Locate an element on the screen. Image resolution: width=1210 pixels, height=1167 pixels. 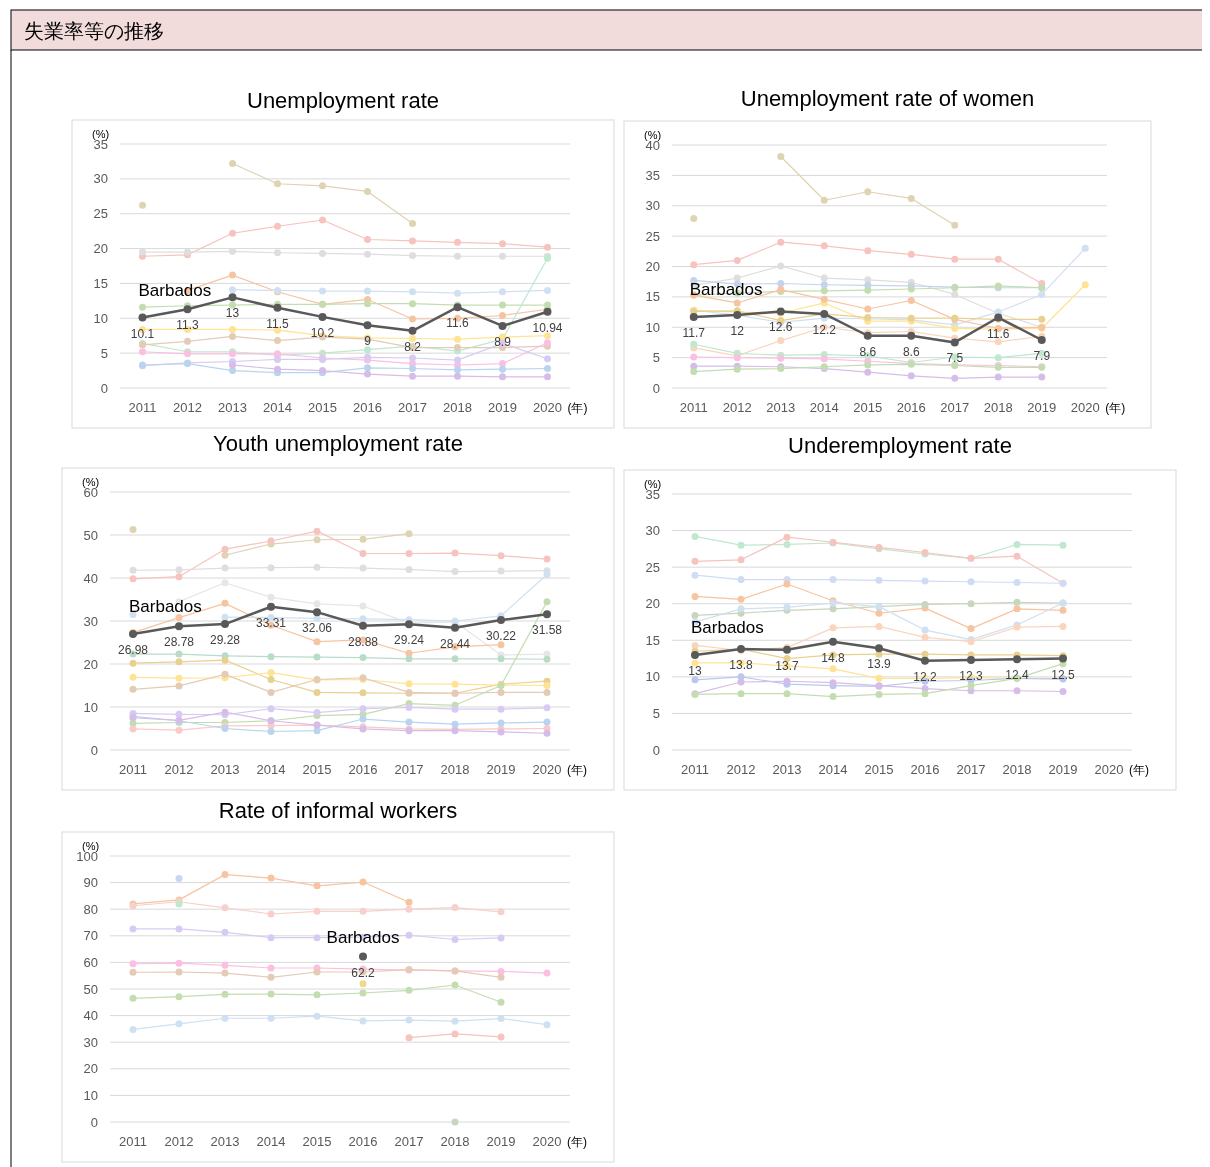
data-label: 29.28 is located at coordinates (225, 640).